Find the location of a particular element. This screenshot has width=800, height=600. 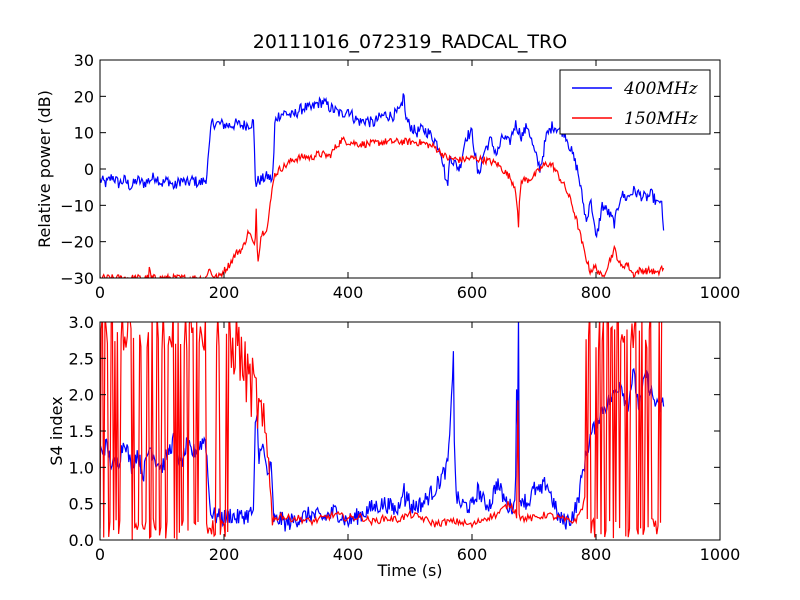

y-tick-label: 2.0 is located at coordinates (81, 395).